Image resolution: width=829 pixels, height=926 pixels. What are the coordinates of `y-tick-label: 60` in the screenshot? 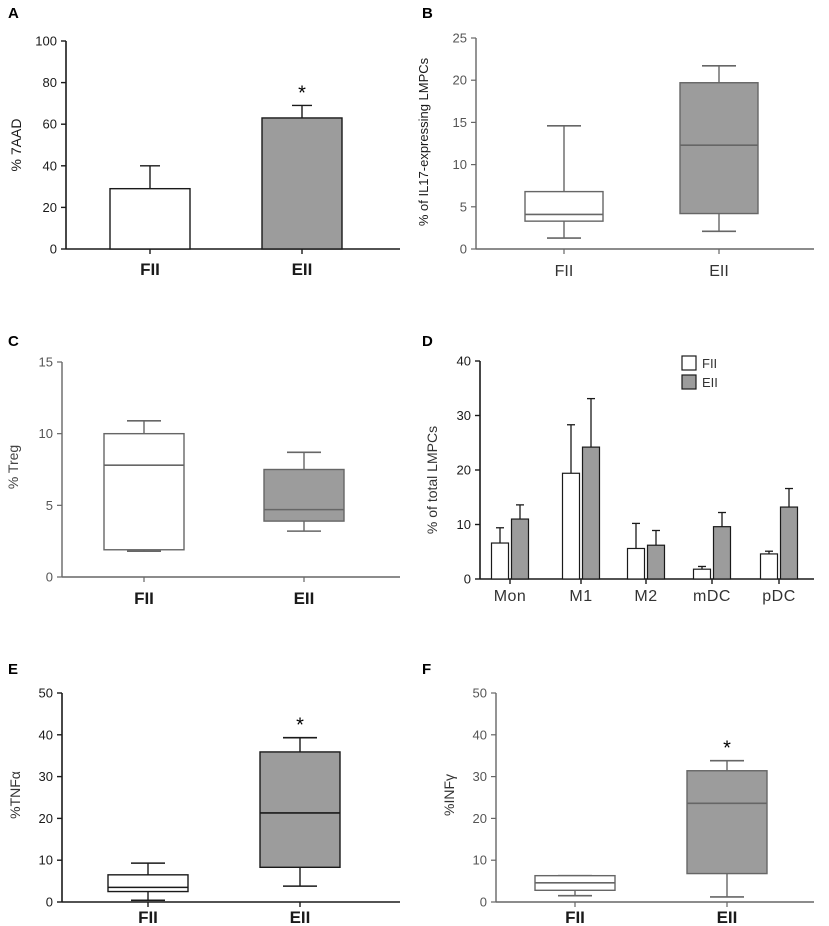 It's located at (50, 124).